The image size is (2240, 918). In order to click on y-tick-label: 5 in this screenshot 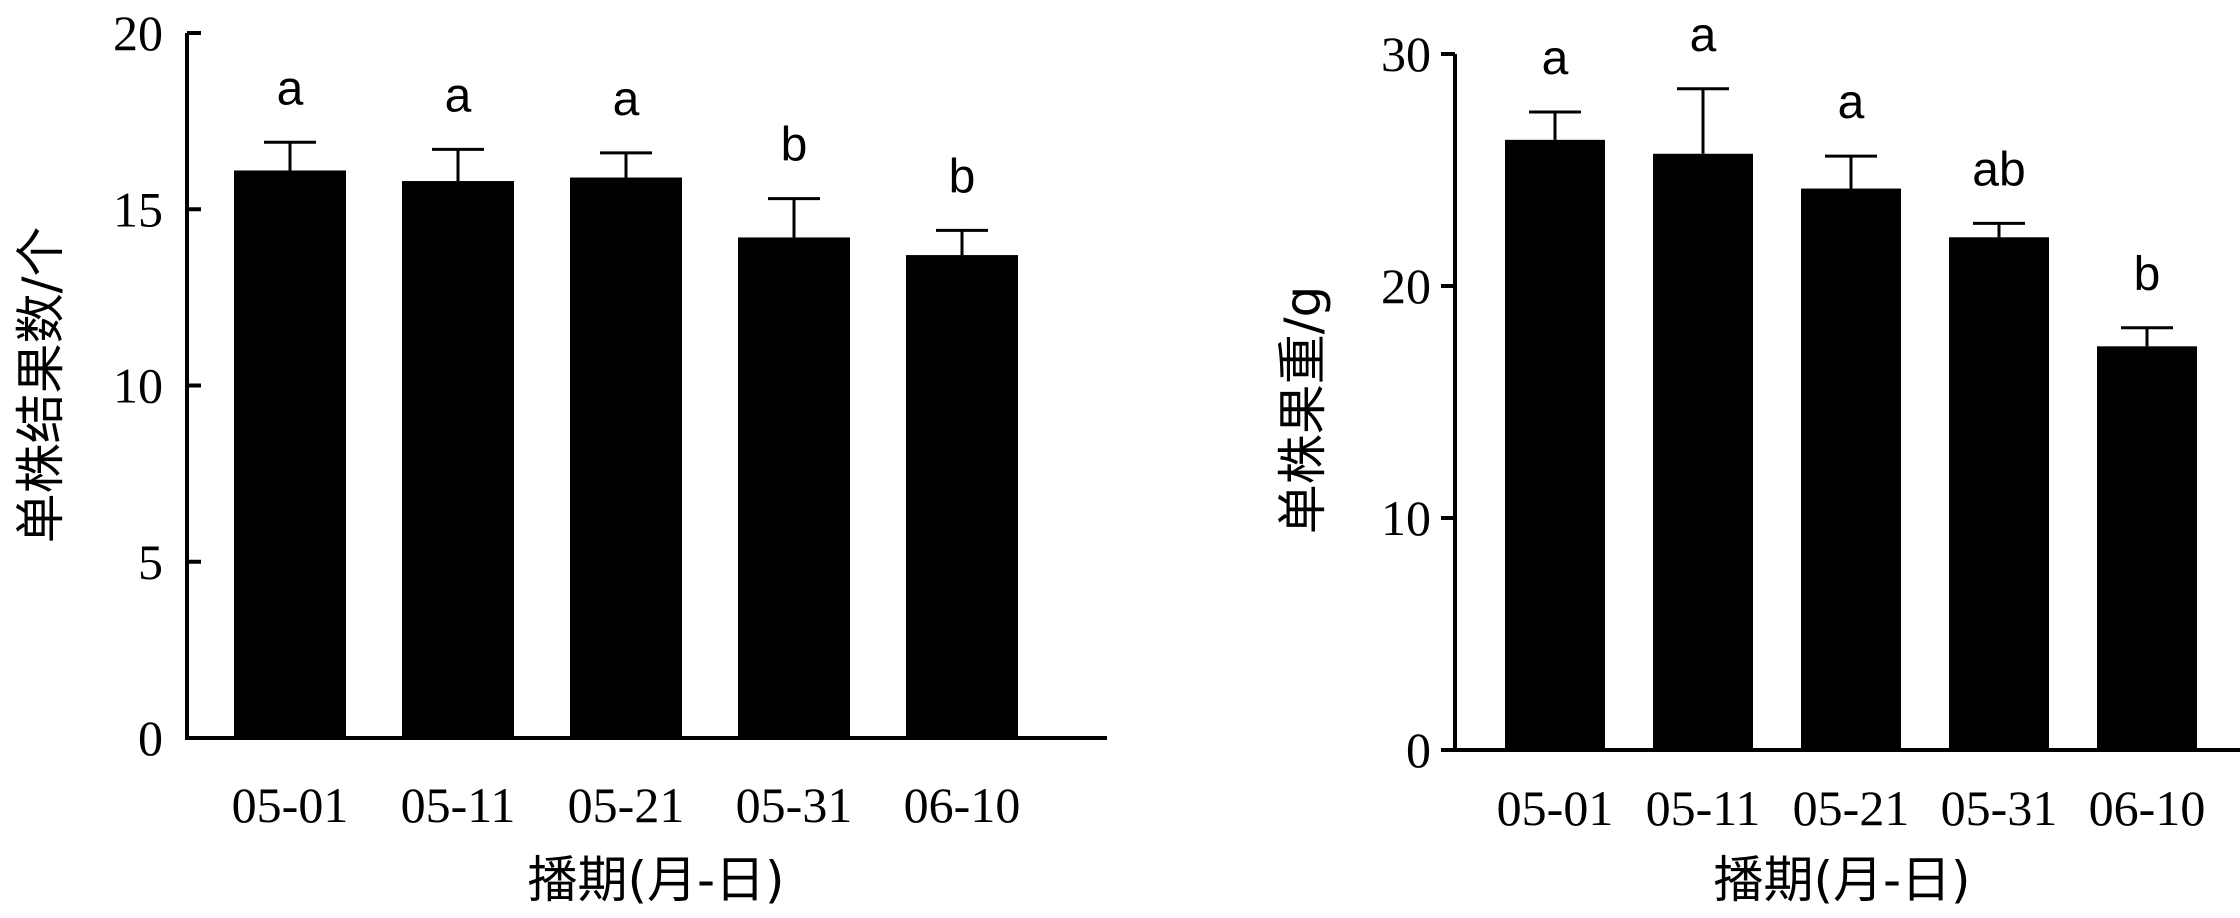, I will do `click(150, 562)`.